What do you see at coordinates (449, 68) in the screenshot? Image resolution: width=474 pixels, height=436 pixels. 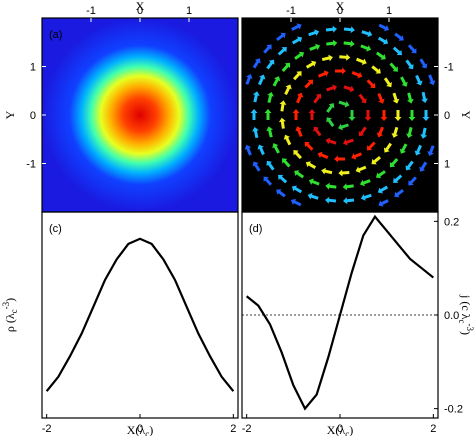 I see `y-tick-label: -1` at bounding box center [449, 68].